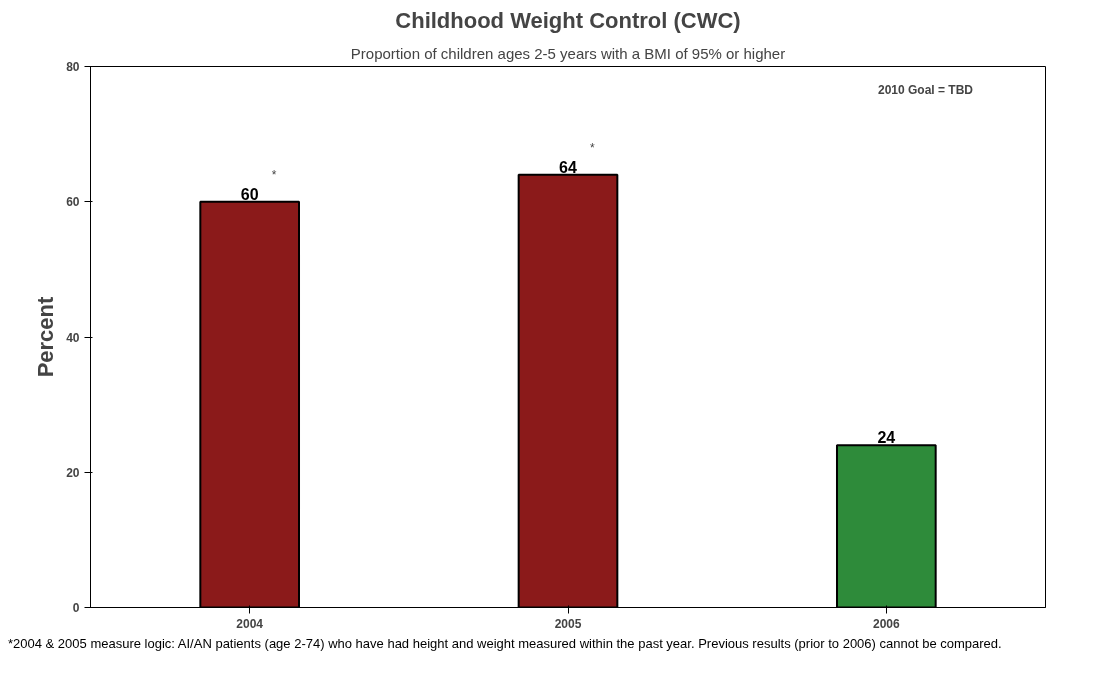 Image resolution: width=1093 pixels, height=688 pixels. Describe the element at coordinates (73, 202) in the screenshot. I see `y-tick-label: 60` at that location.